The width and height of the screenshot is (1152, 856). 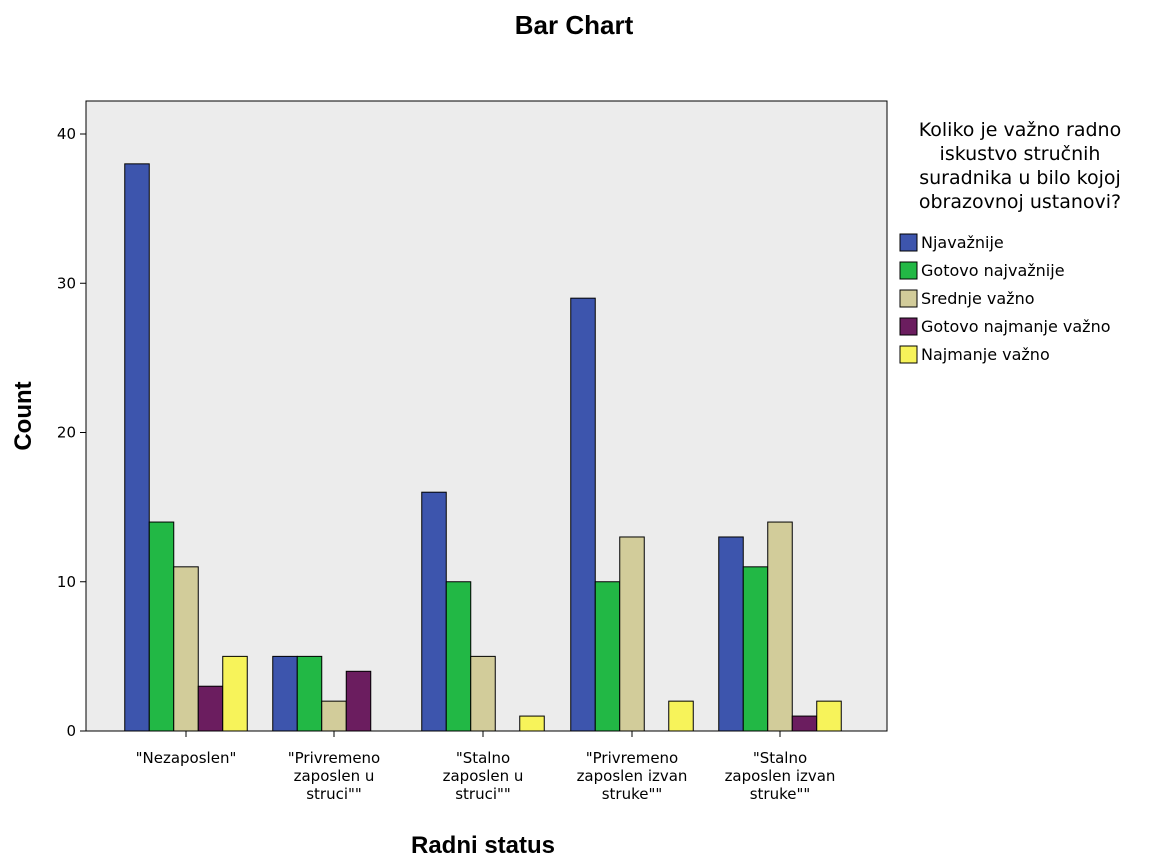 What do you see at coordinates (574, 25) in the screenshot?
I see `chart-title: Bar Chart` at bounding box center [574, 25].